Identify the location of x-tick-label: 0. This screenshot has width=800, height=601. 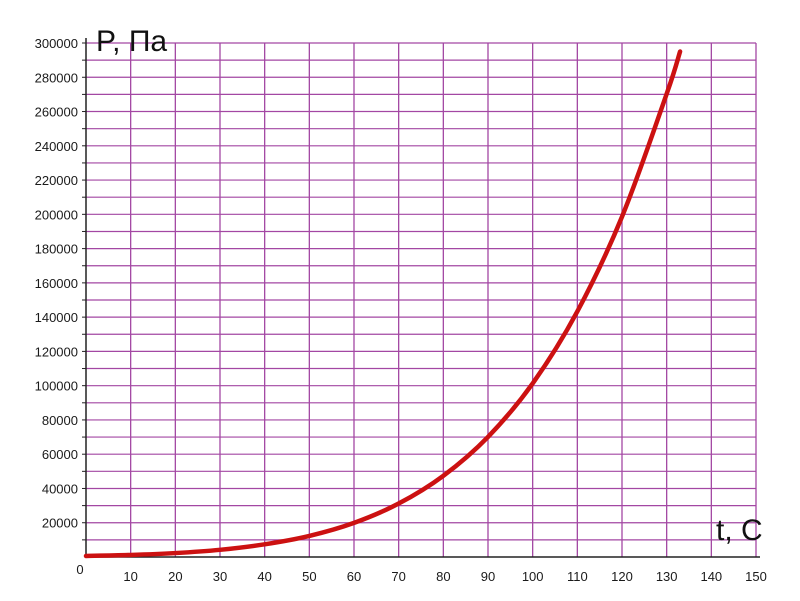
(79, 569).